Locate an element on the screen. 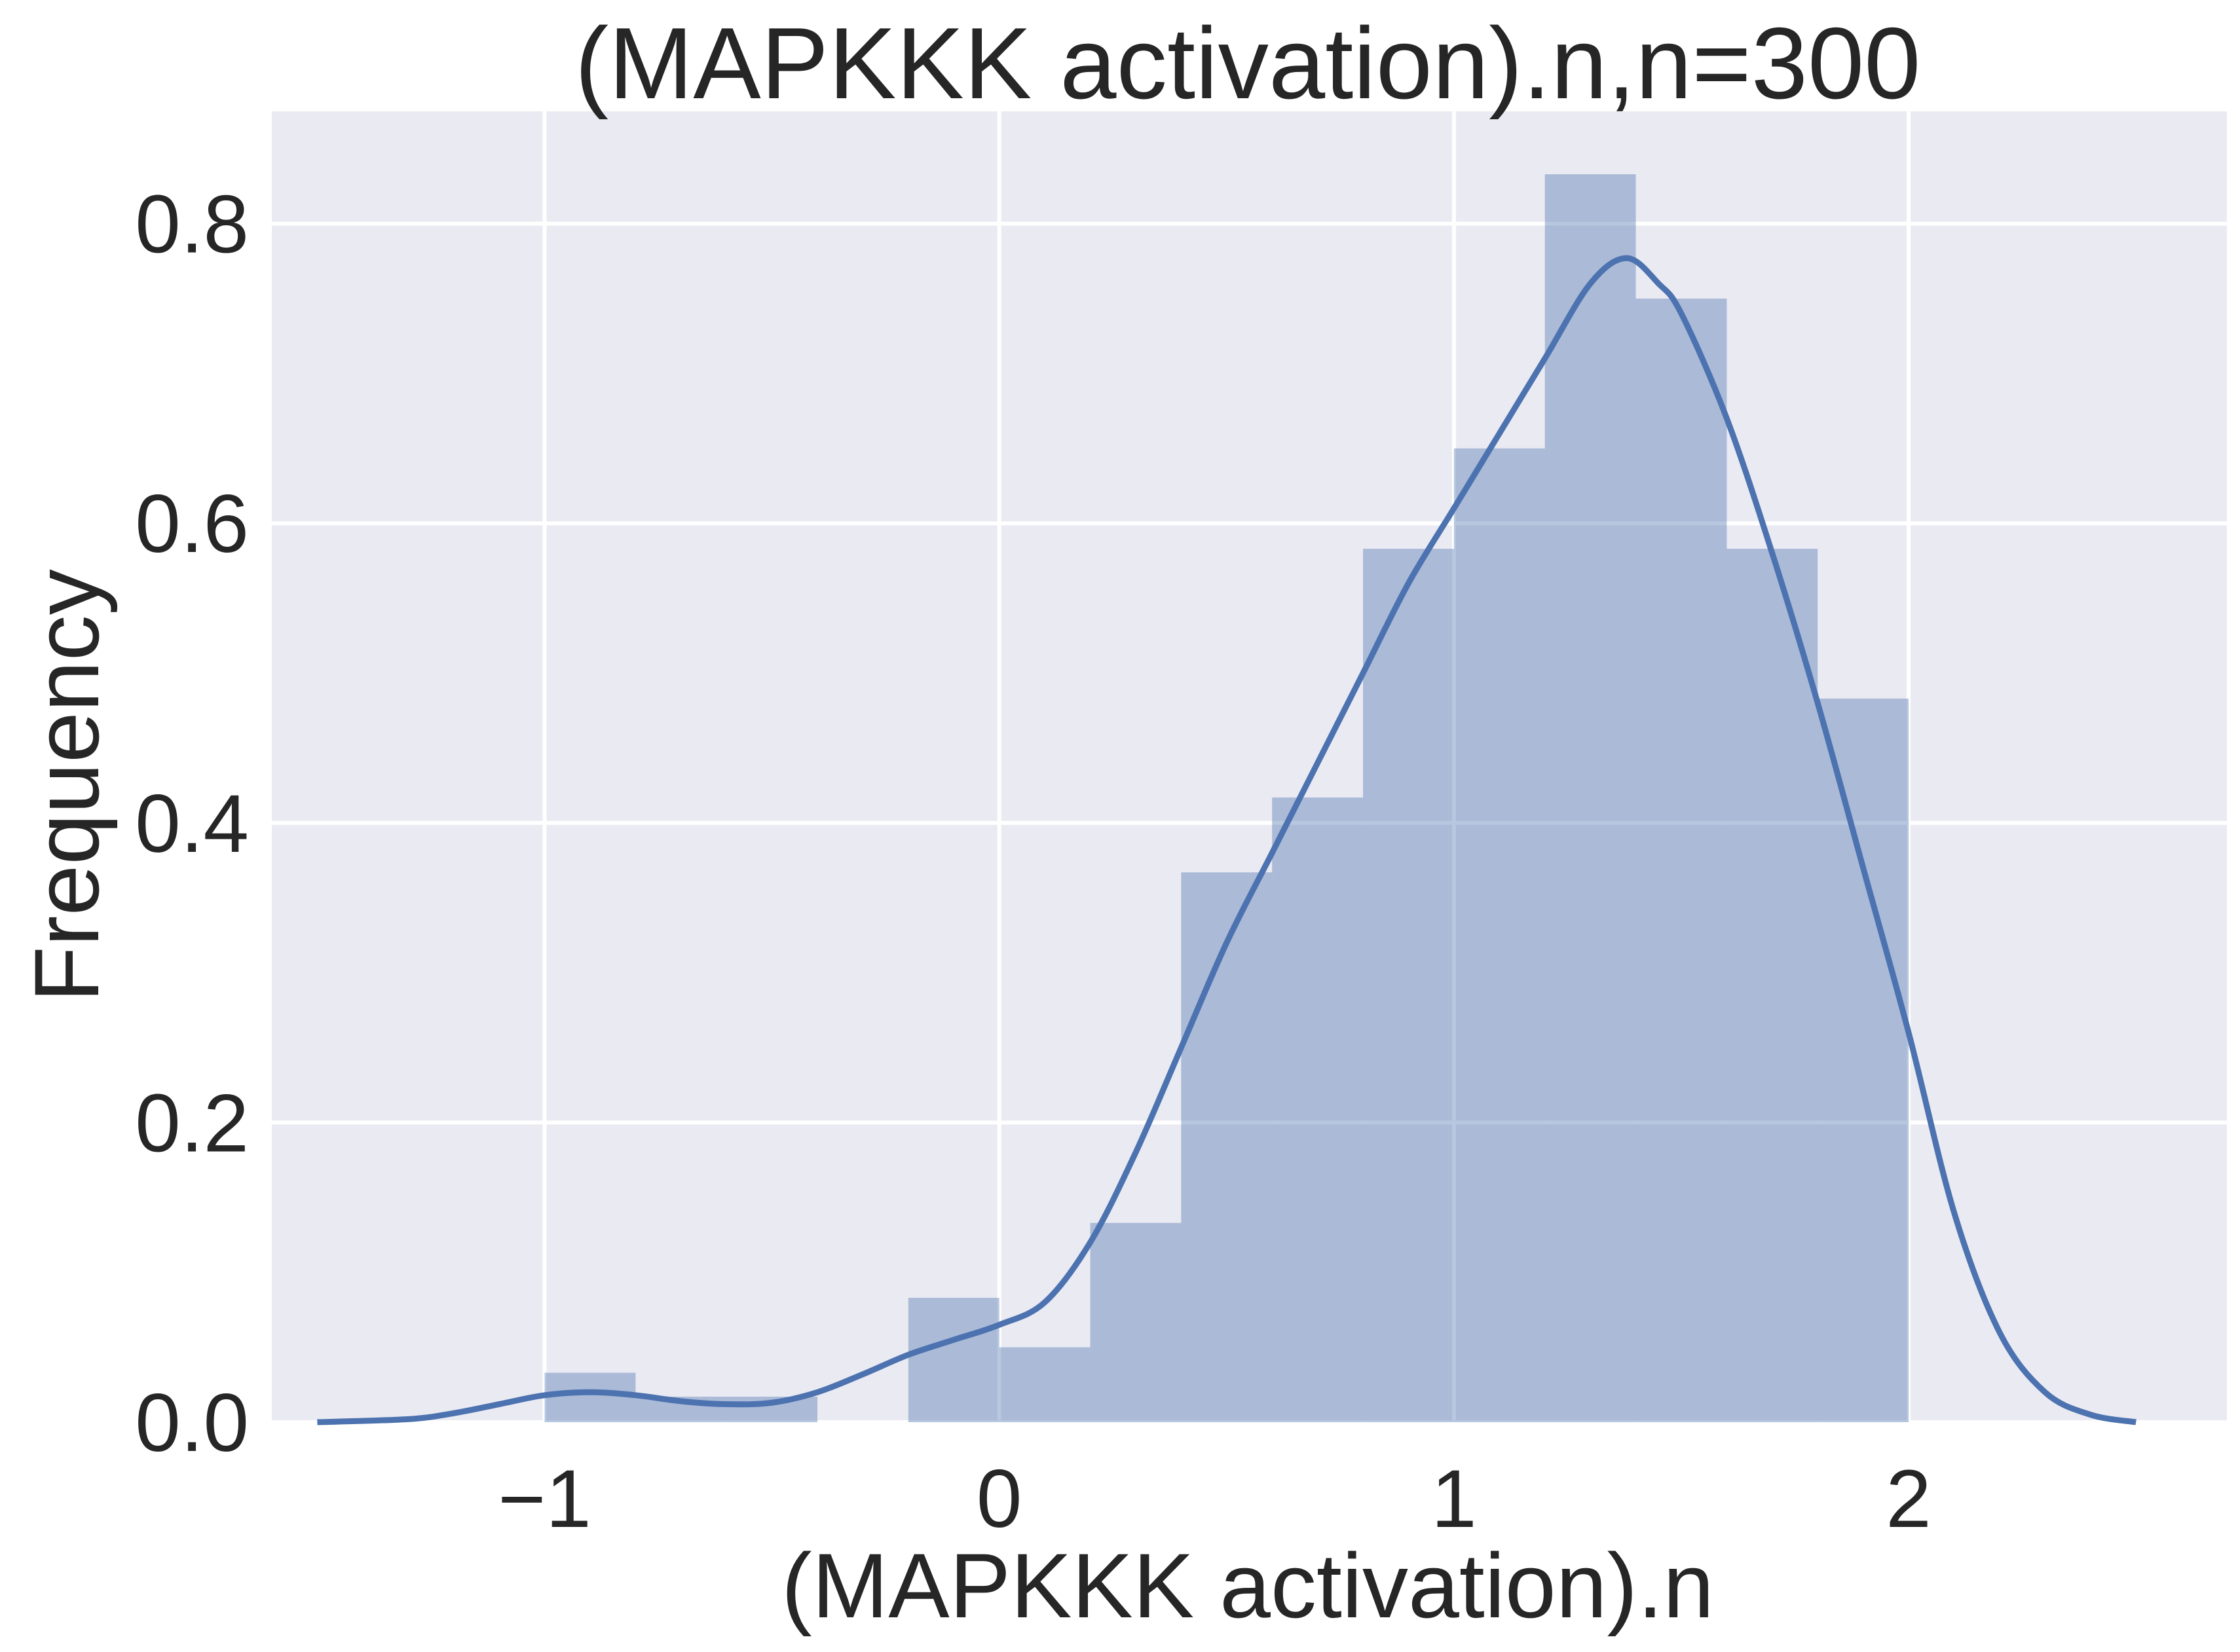 The image size is (2240, 1652). y-tick-label-2: 0.4 is located at coordinates (192, 824).